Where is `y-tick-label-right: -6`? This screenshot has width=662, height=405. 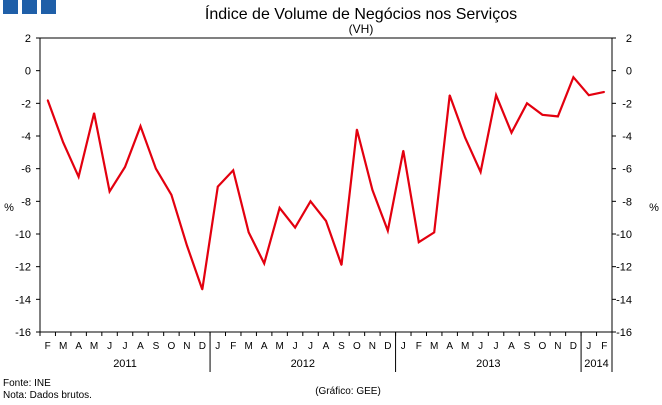
y-tick-label-right: -6 is located at coordinates (627, 170).